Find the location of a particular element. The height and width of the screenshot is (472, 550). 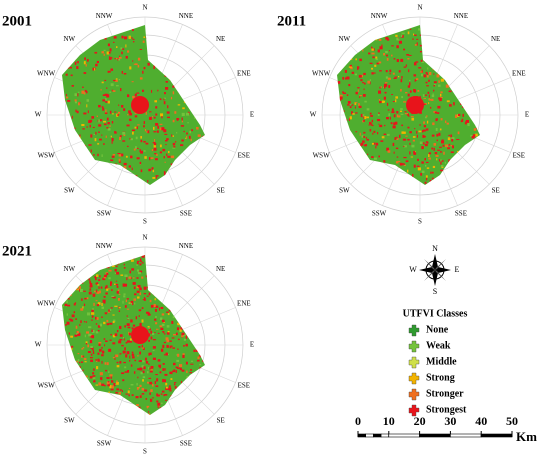

direction-label: ESE is located at coordinates (244, 156).